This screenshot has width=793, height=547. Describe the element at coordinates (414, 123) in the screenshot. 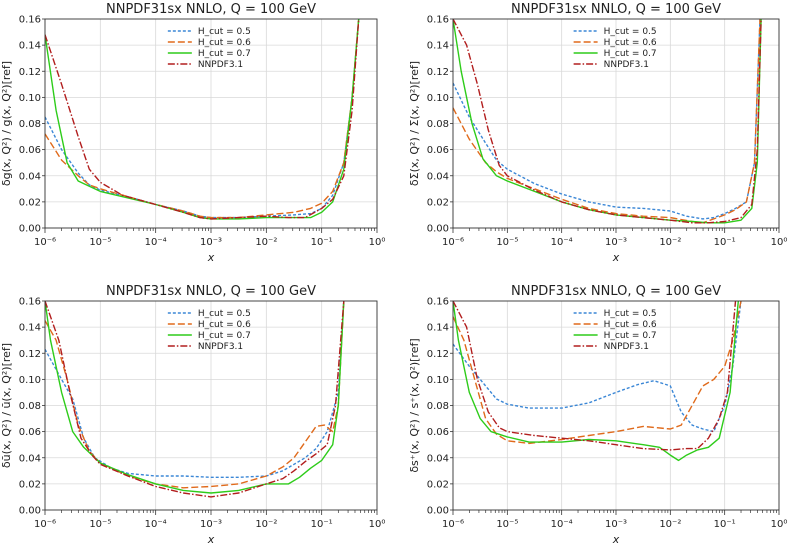

I see `y-axis-label: δΣ(x, Q²) / Σ(x, Q²)[ref]` at that location.